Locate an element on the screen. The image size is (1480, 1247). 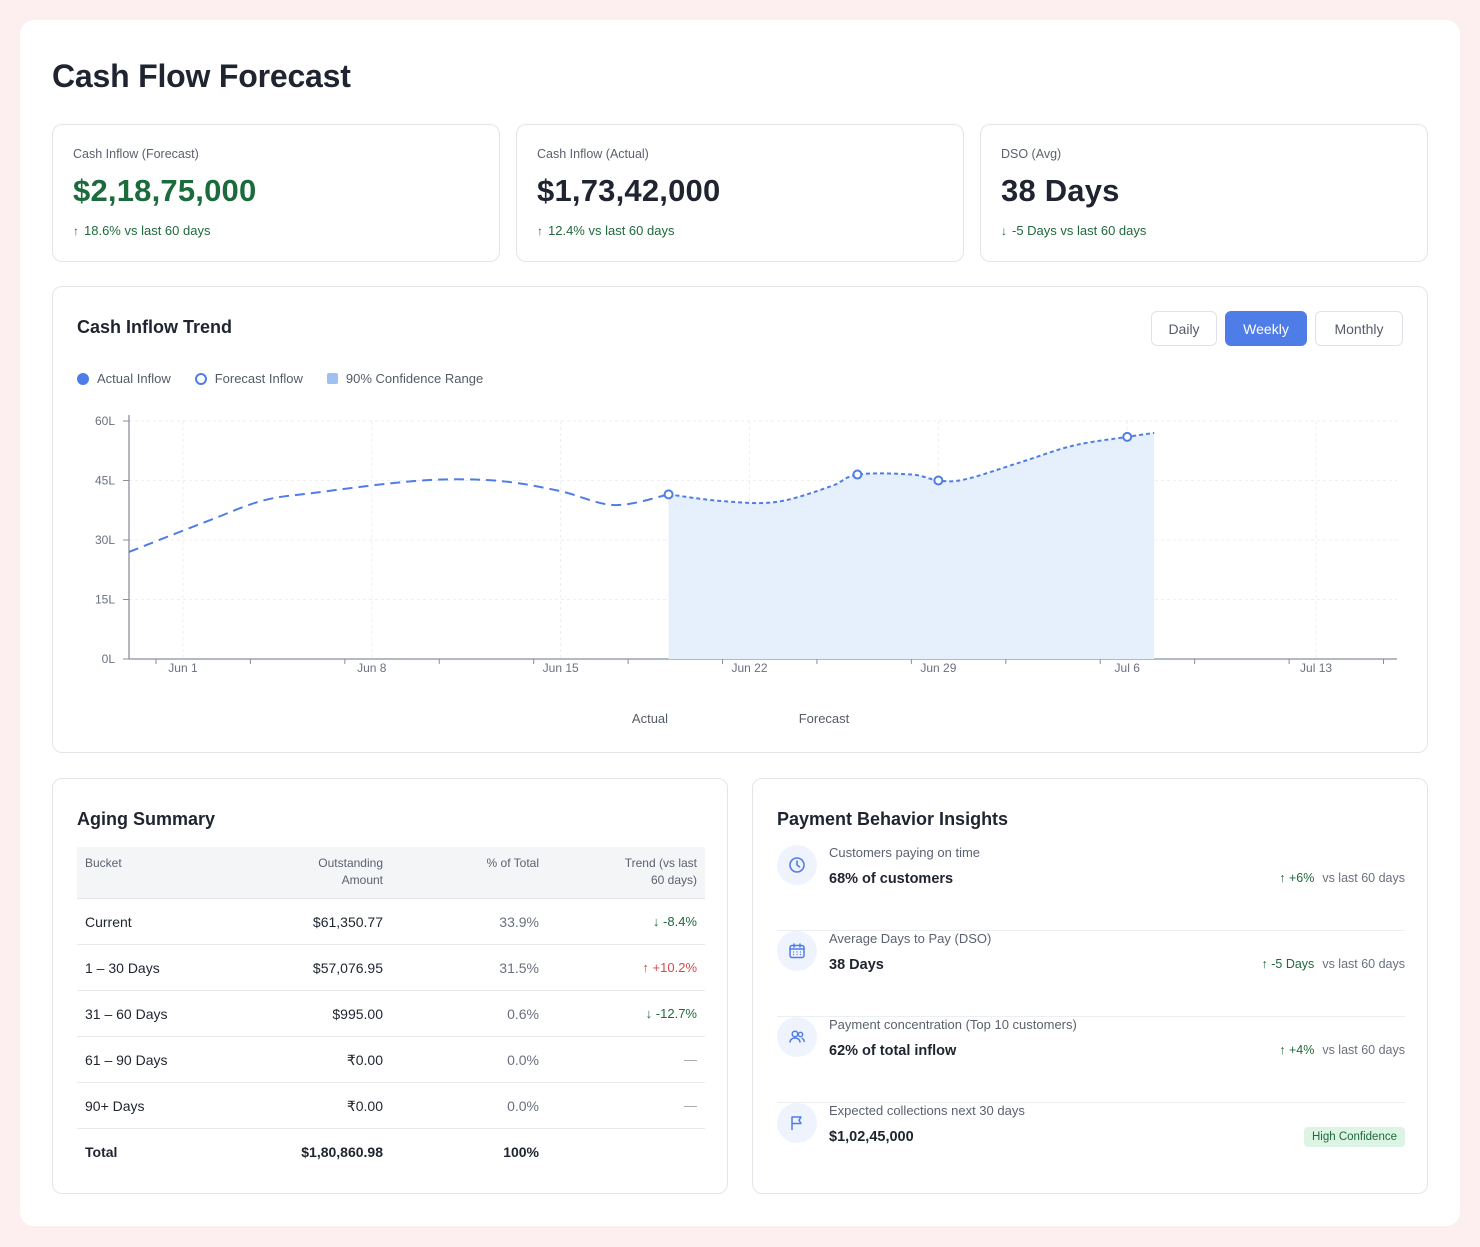
cell-pct: 31.5% is located at coordinates (519, 968).